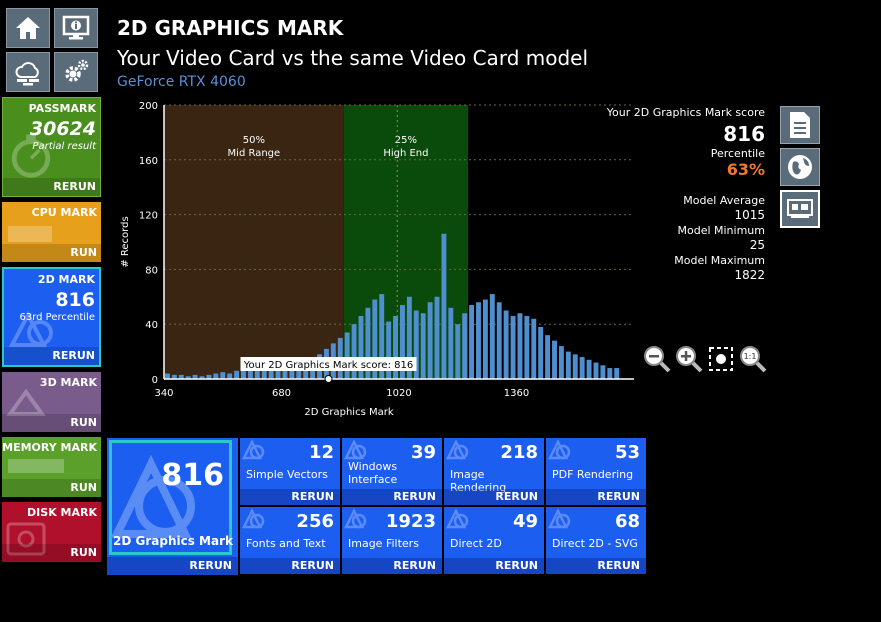  Describe the element at coordinates (593, 474) in the screenshot. I see `subtest-label: PDF Rendering` at that location.